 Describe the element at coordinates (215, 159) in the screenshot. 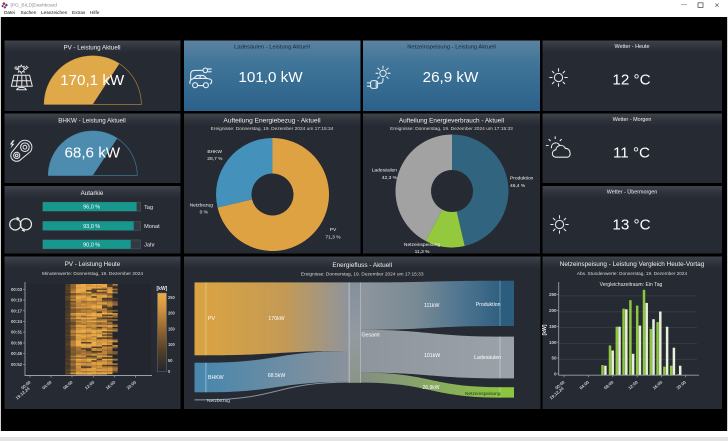

I see `svg-text: 28,7 %` at that location.